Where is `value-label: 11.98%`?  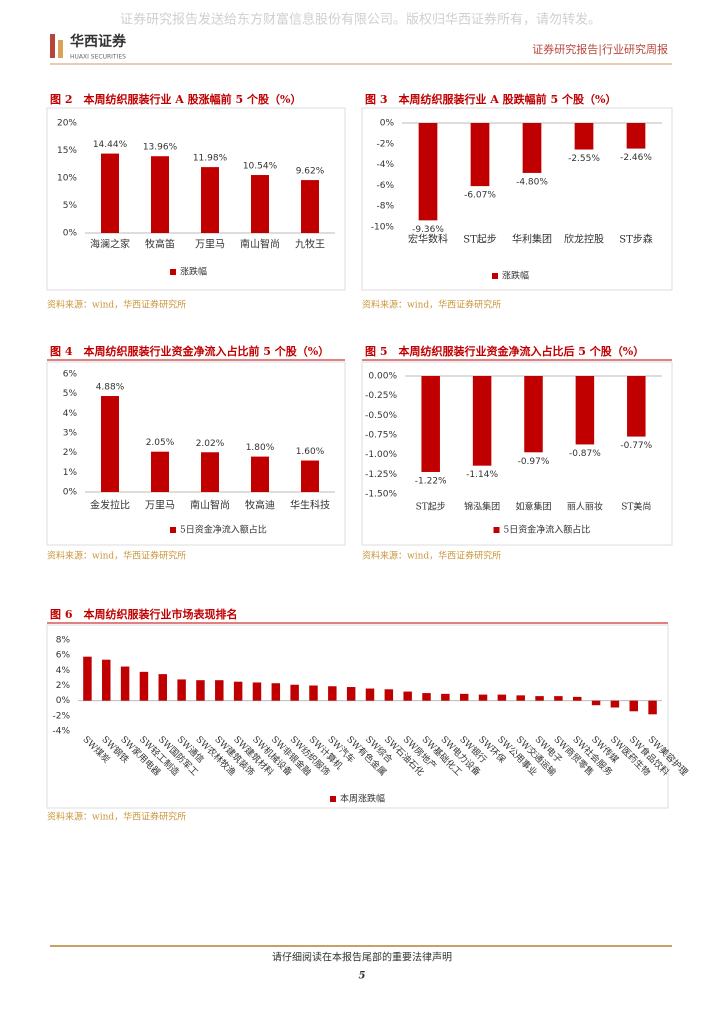 value-label: 11.98% is located at coordinates (210, 159).